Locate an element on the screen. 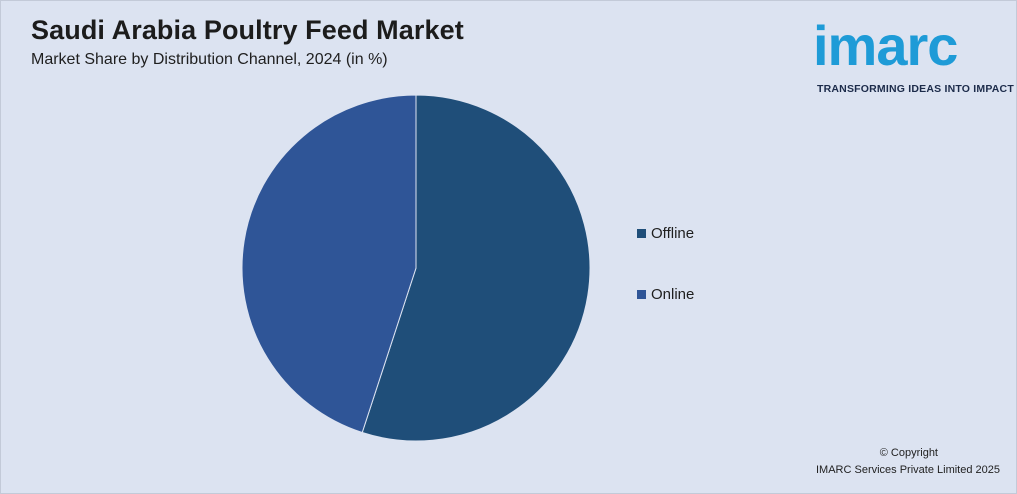 Image resolution: width=1017 pixels, height=494 pixels. imarc-logo: imarc TRANSFORMING IDEAS INTO IMPACT is located at coordinates (913, 55).